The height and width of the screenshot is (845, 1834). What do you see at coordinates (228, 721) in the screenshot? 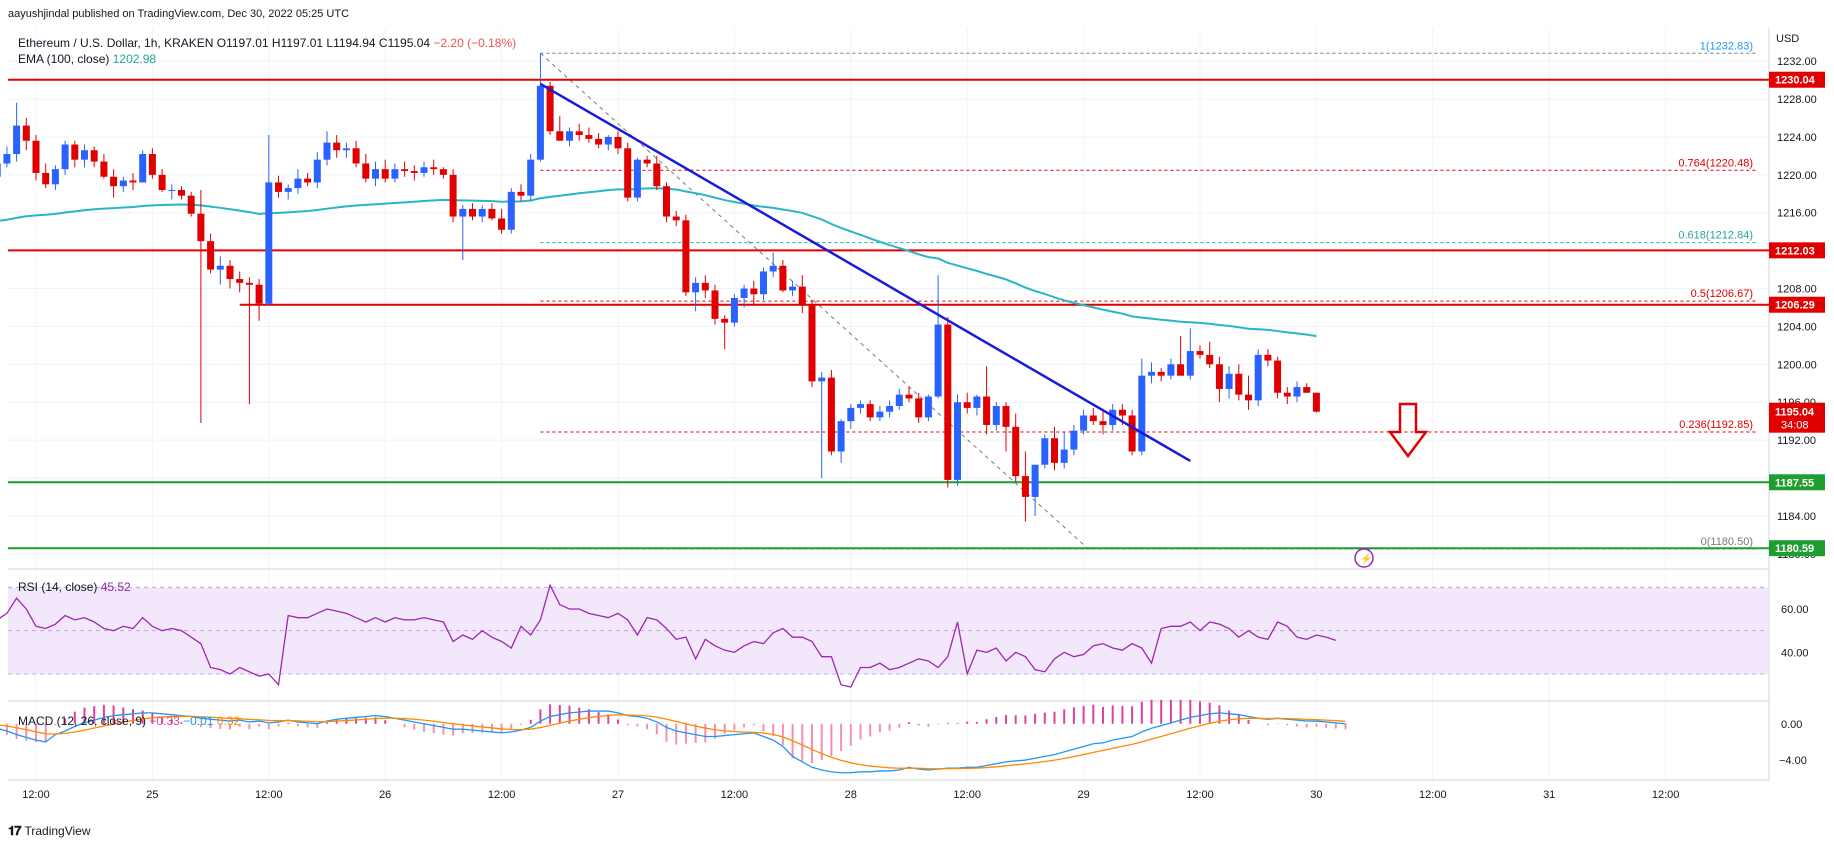
I see `macd-signal-value: 0.32` at bounding box center [228, 721].